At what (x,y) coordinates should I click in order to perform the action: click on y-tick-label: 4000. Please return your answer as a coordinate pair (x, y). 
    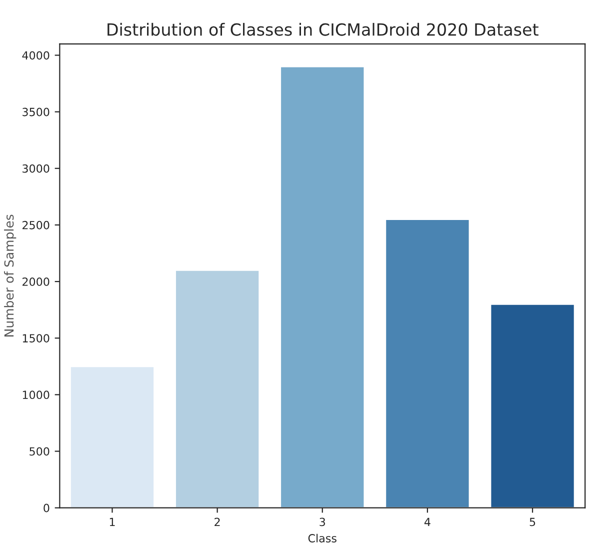
    Looking at the image, I should click on (36, 55).